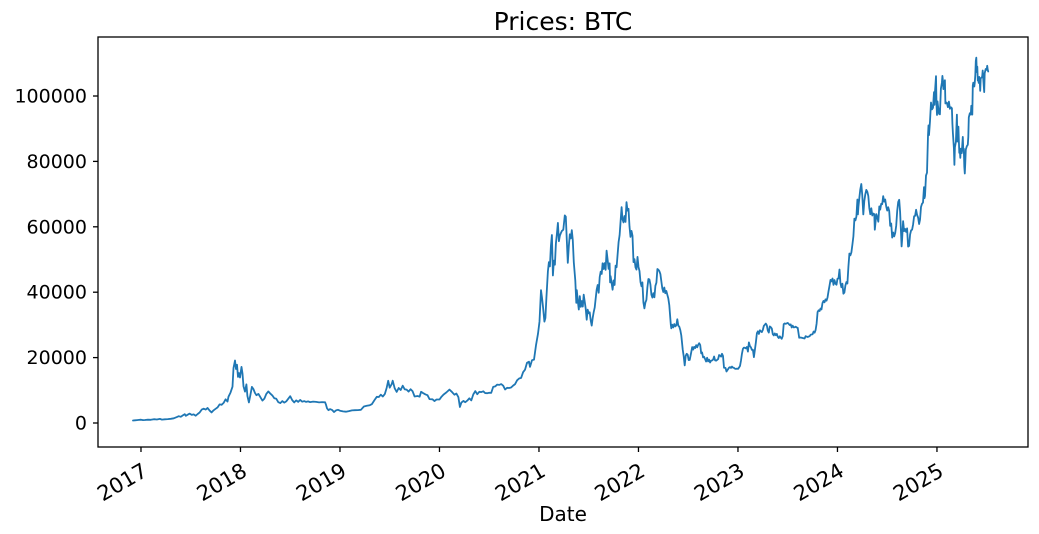 This screenshot has height=534, width=1039. What do you see at coordinates (57, 358) in the screenshot?
I see `y-tick-label: 20000` at bounding box center [57, 358].